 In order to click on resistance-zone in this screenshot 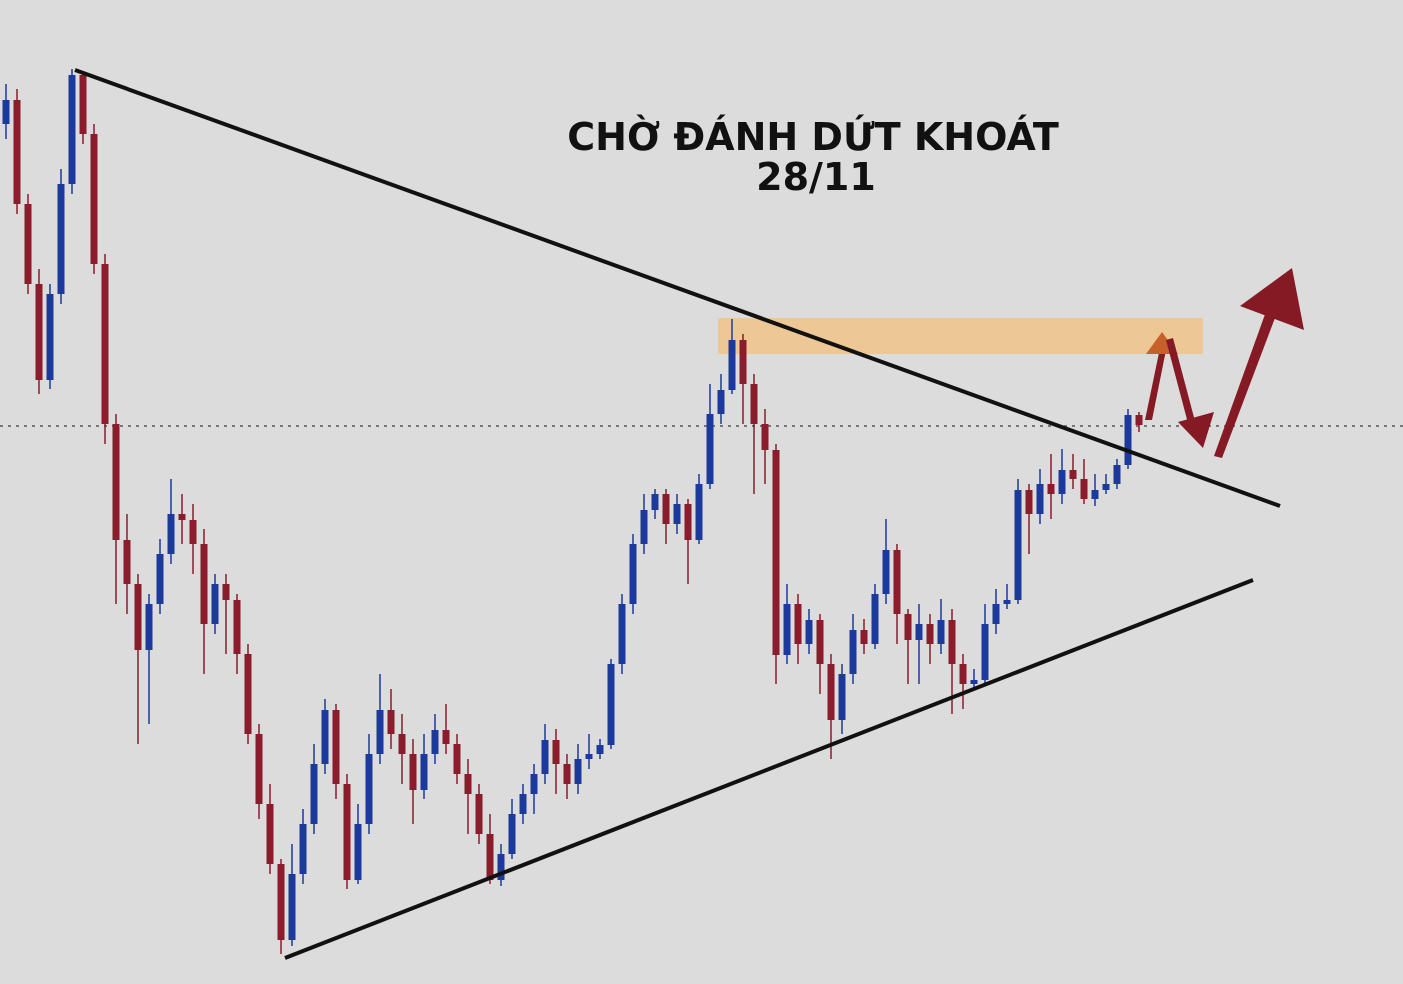, I will do `click(960, 336)`.